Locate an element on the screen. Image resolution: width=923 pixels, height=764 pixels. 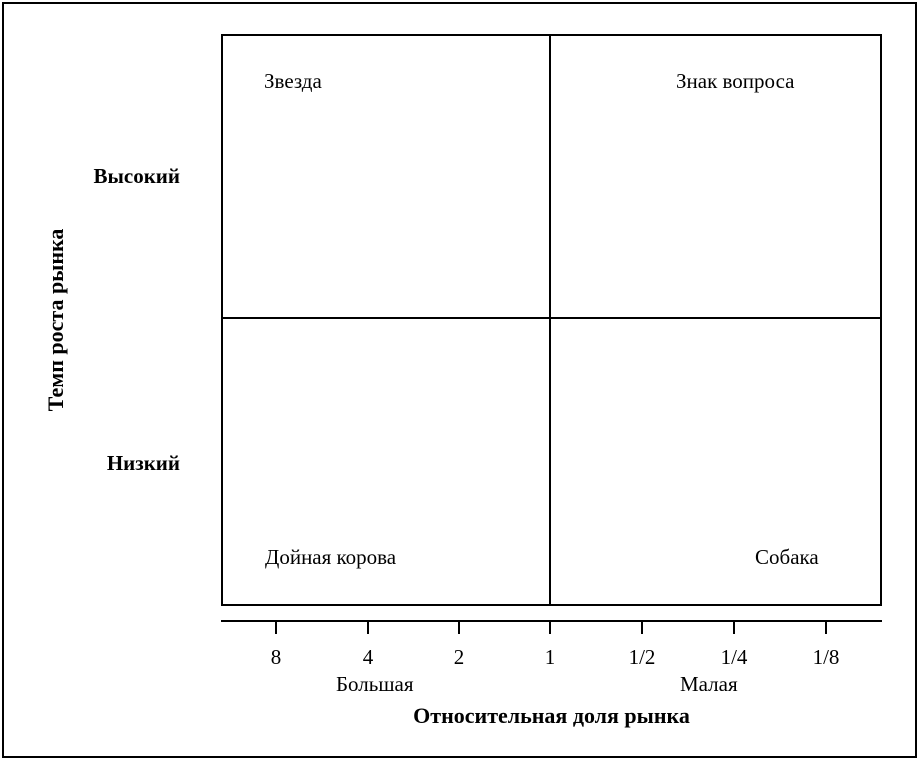
matrix-horizontal-divider is located at coordinates (551, 318).